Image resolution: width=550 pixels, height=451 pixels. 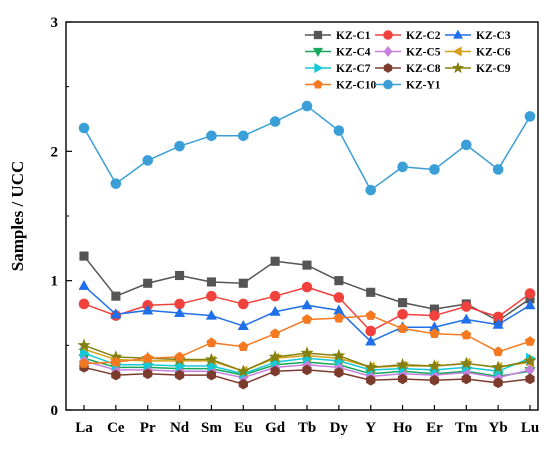 What do you see at coordinates (370, 428) in the screenshot?
I see `x-tick-label: Y` at bounding box center [370, 428].